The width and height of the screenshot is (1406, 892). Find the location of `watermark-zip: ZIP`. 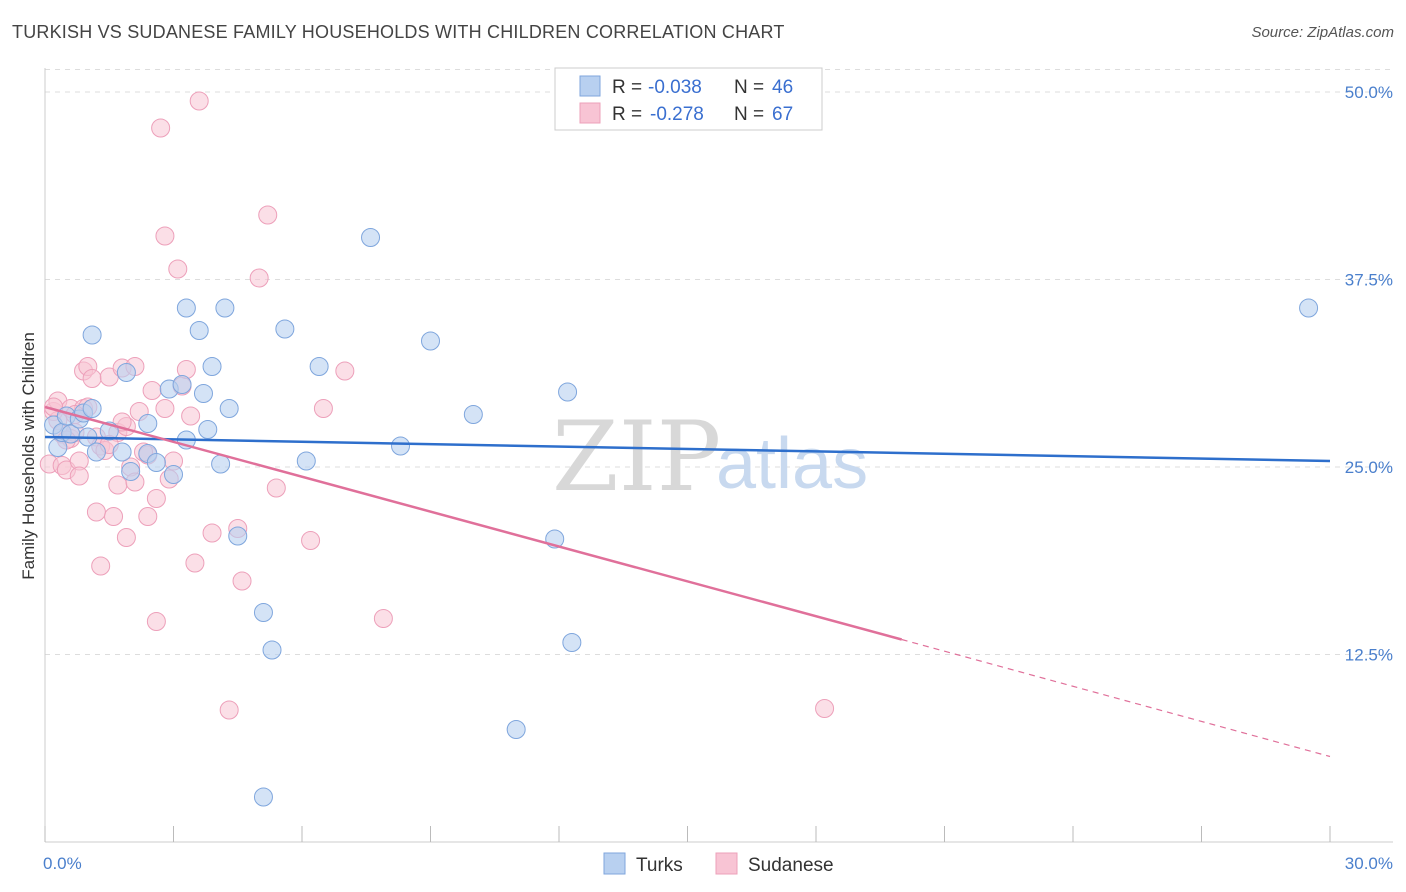

watermark-zip: ZIP is located at coordinates (636, 457).